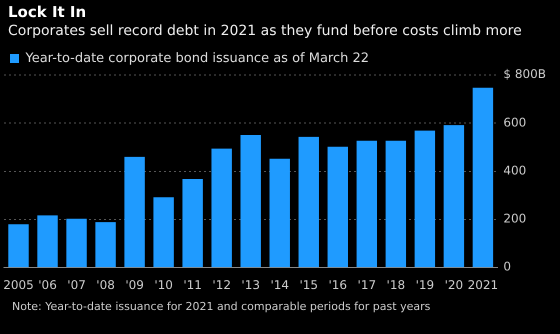 Image resolution: width=560 pixels, height=334 pixels. Describe the element at coordinates (338, 285) in the screenshot. I see `x-tick-label: '16` at that location.